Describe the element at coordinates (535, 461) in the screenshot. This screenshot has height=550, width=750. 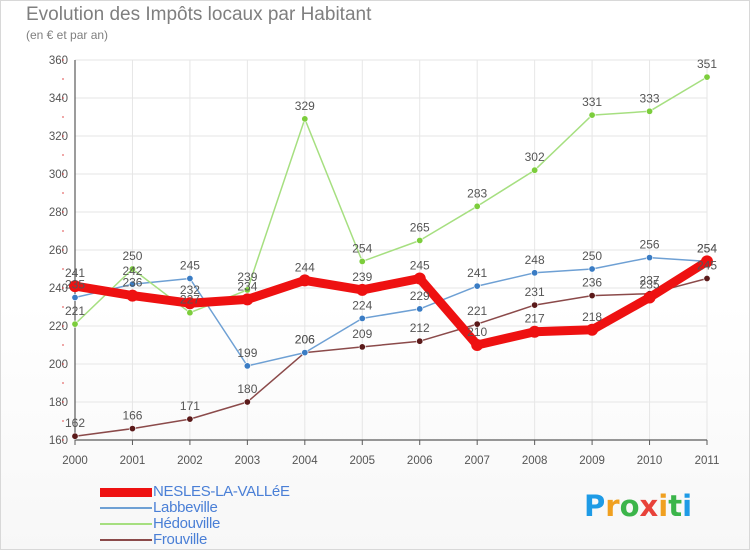
I see `x-tick-label-8: 2008` at that location.